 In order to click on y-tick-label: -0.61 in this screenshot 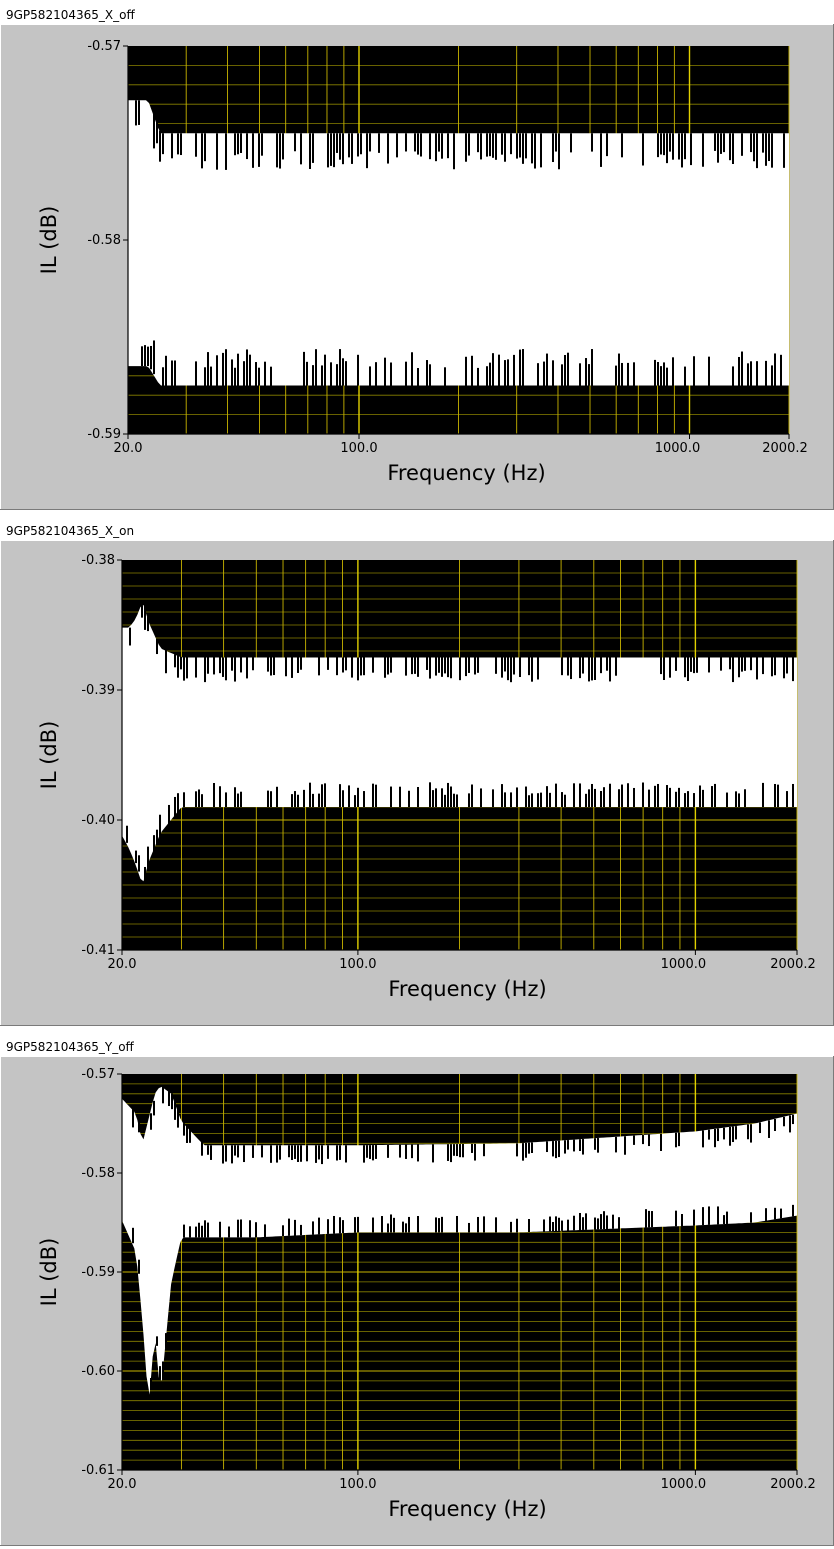, I will do `click(98, 1470)`.